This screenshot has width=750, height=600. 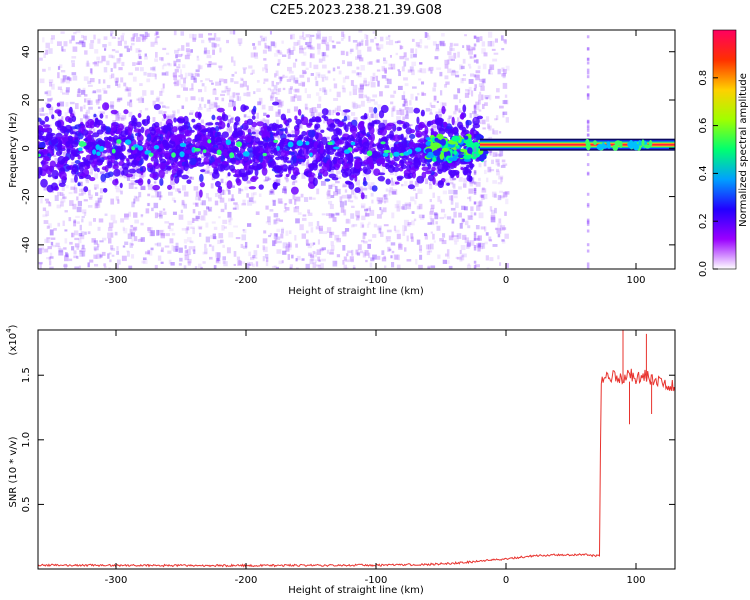 I want to click on spectrogram-streak, so click(x=588, y=264).